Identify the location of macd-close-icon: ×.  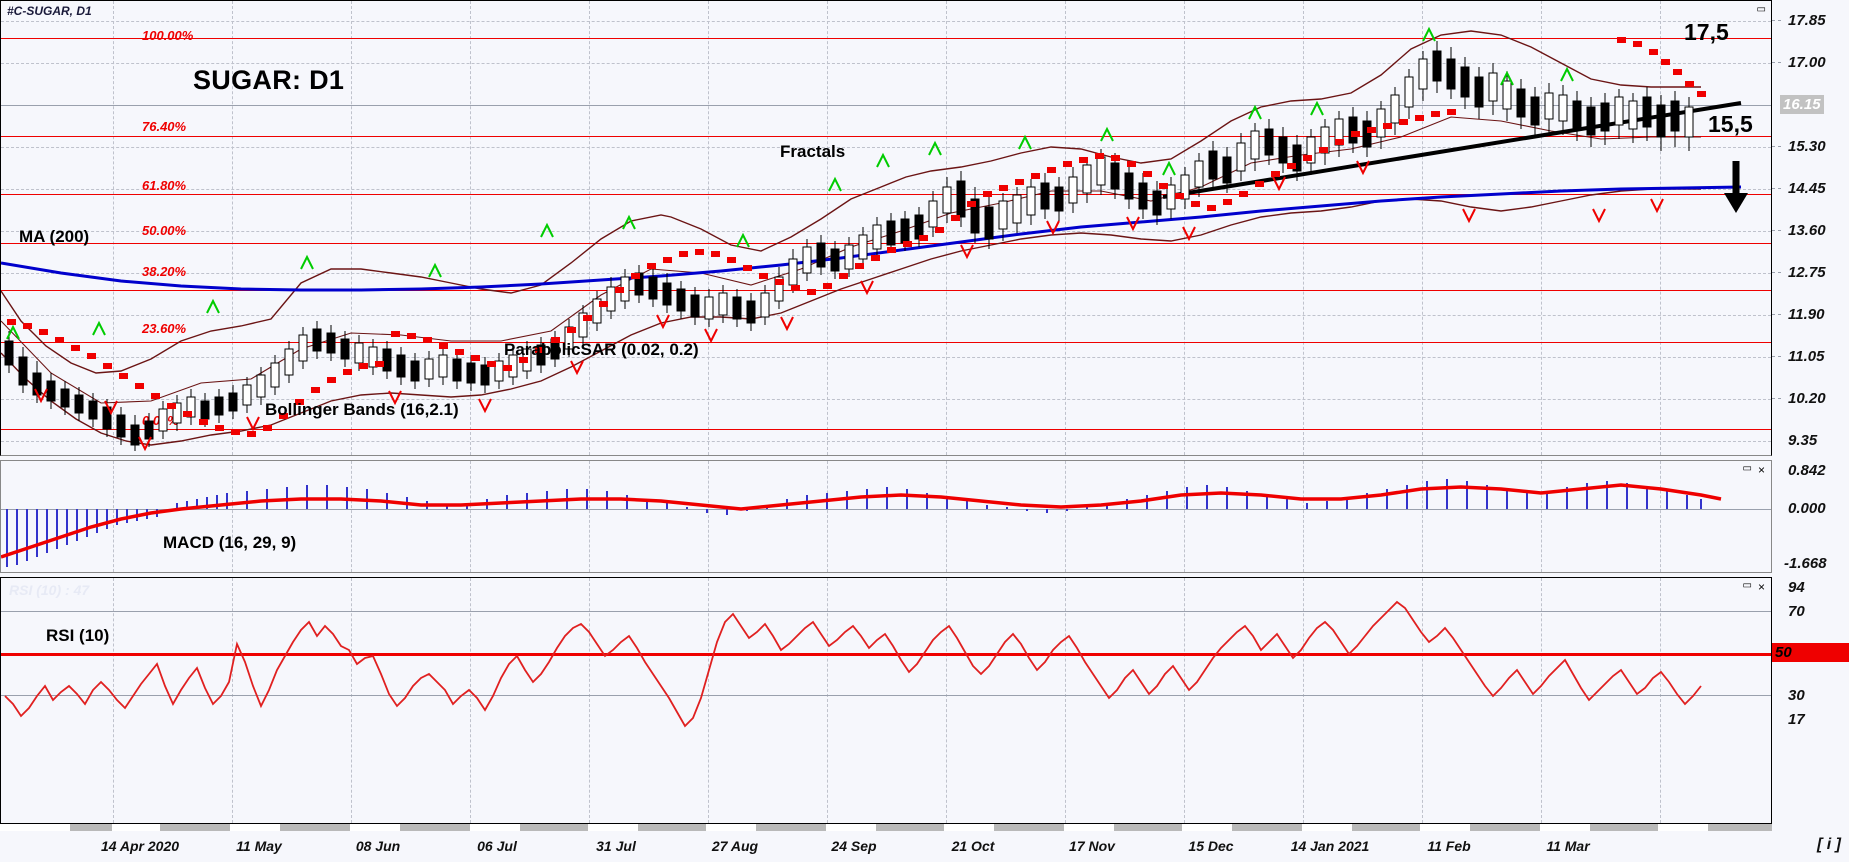
(1761, 470).